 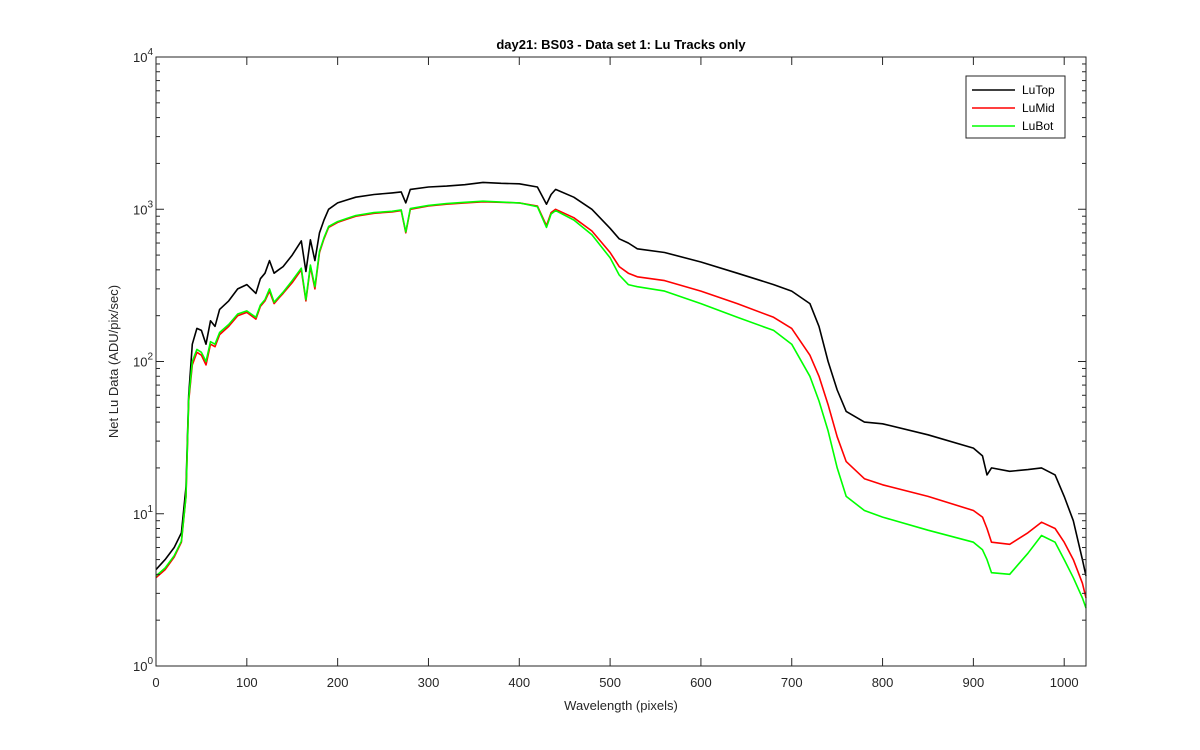 I want to click on x-tick-label: 0, so click(x=155, y=682).